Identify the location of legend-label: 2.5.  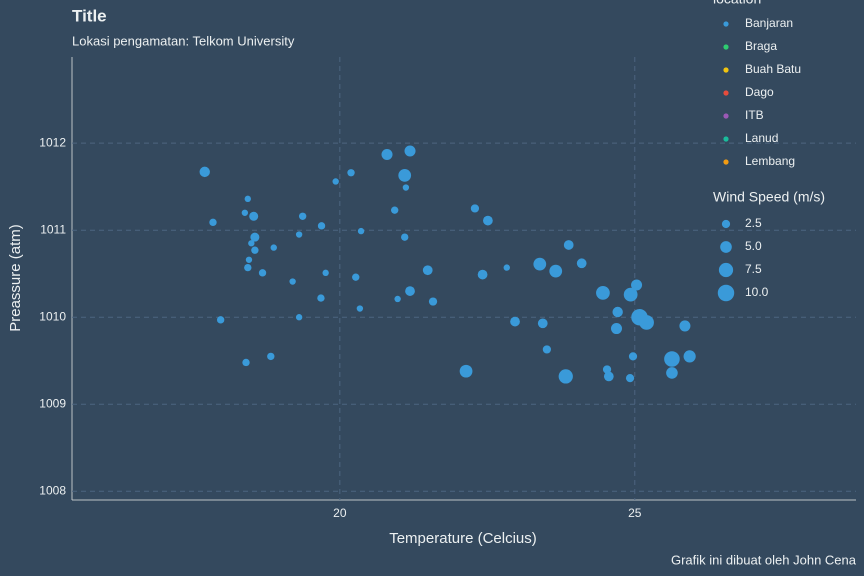
(753, 223).